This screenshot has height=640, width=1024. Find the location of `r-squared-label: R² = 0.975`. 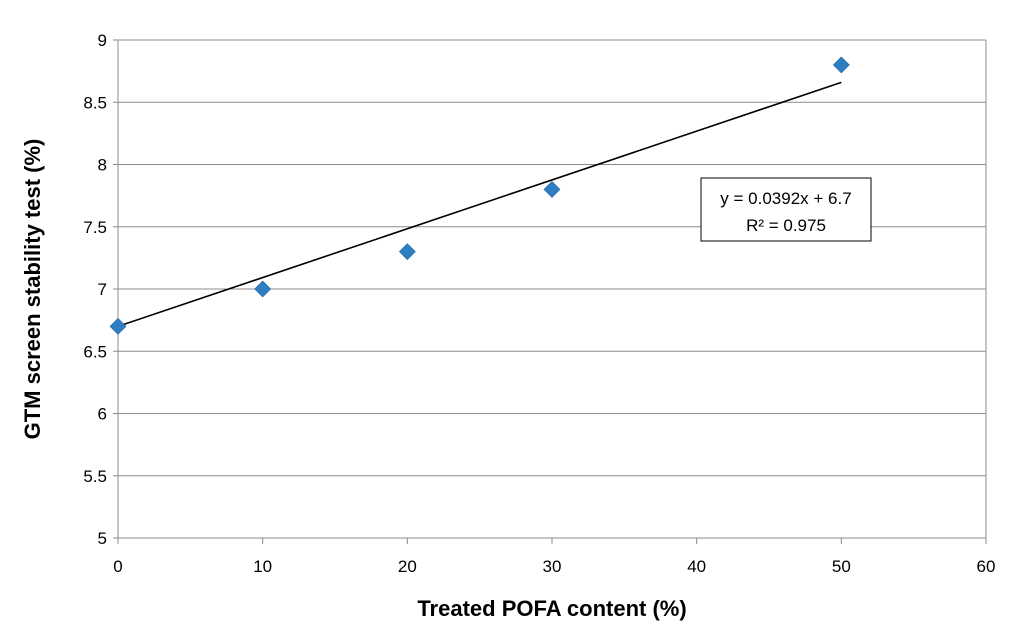

r-squared-label: R² = 0.975 is located at coordinates (786, 225).